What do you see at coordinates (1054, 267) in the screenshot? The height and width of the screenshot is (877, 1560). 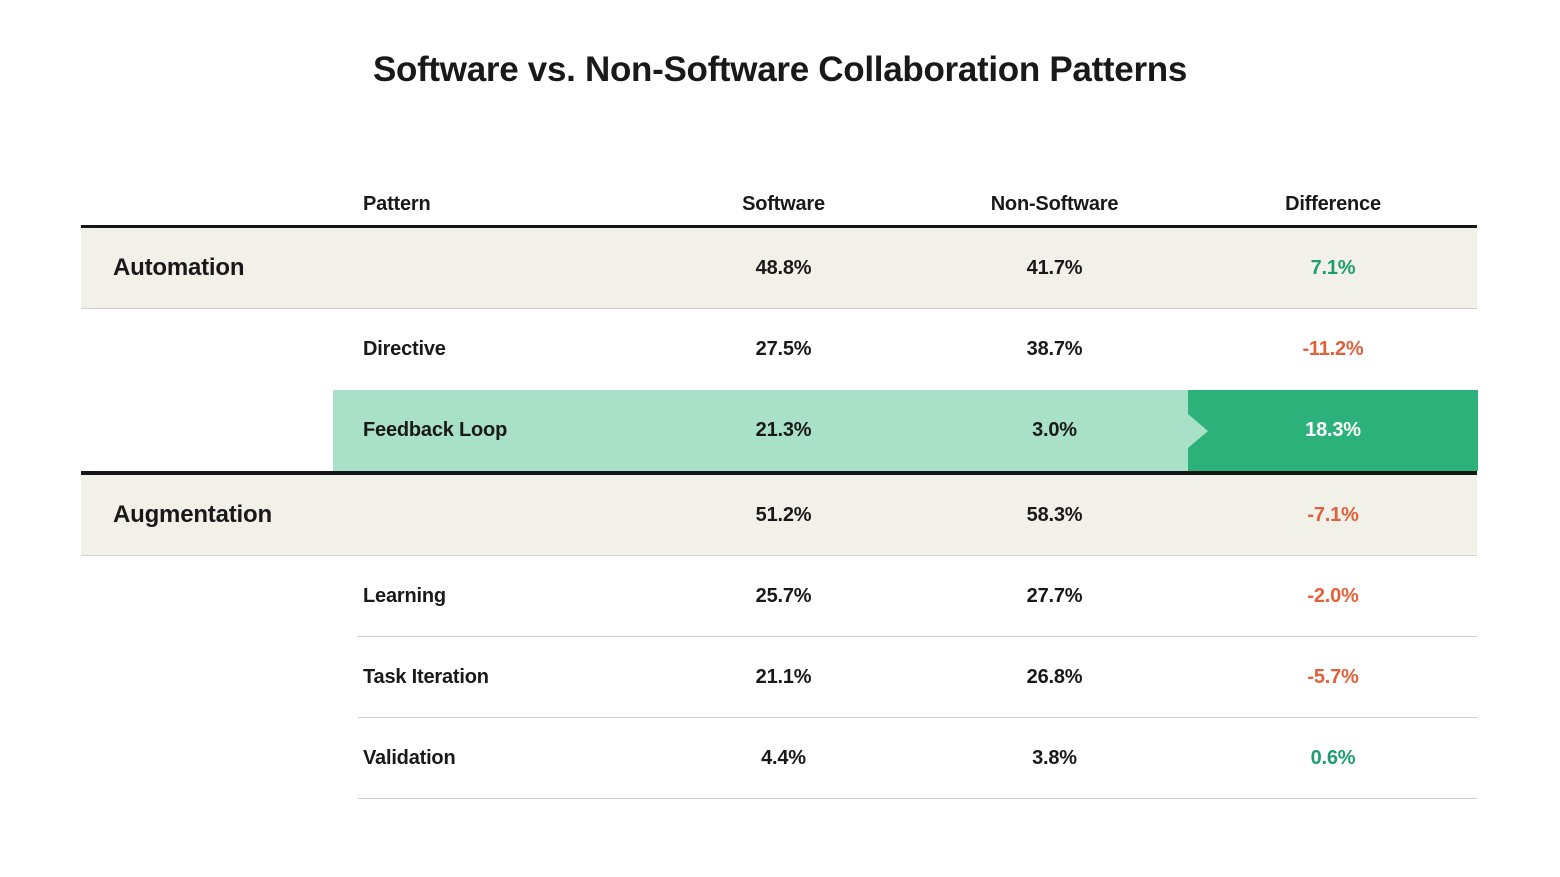 I see `non-software-value: 41.7%` at bounding box center [1054, 267].